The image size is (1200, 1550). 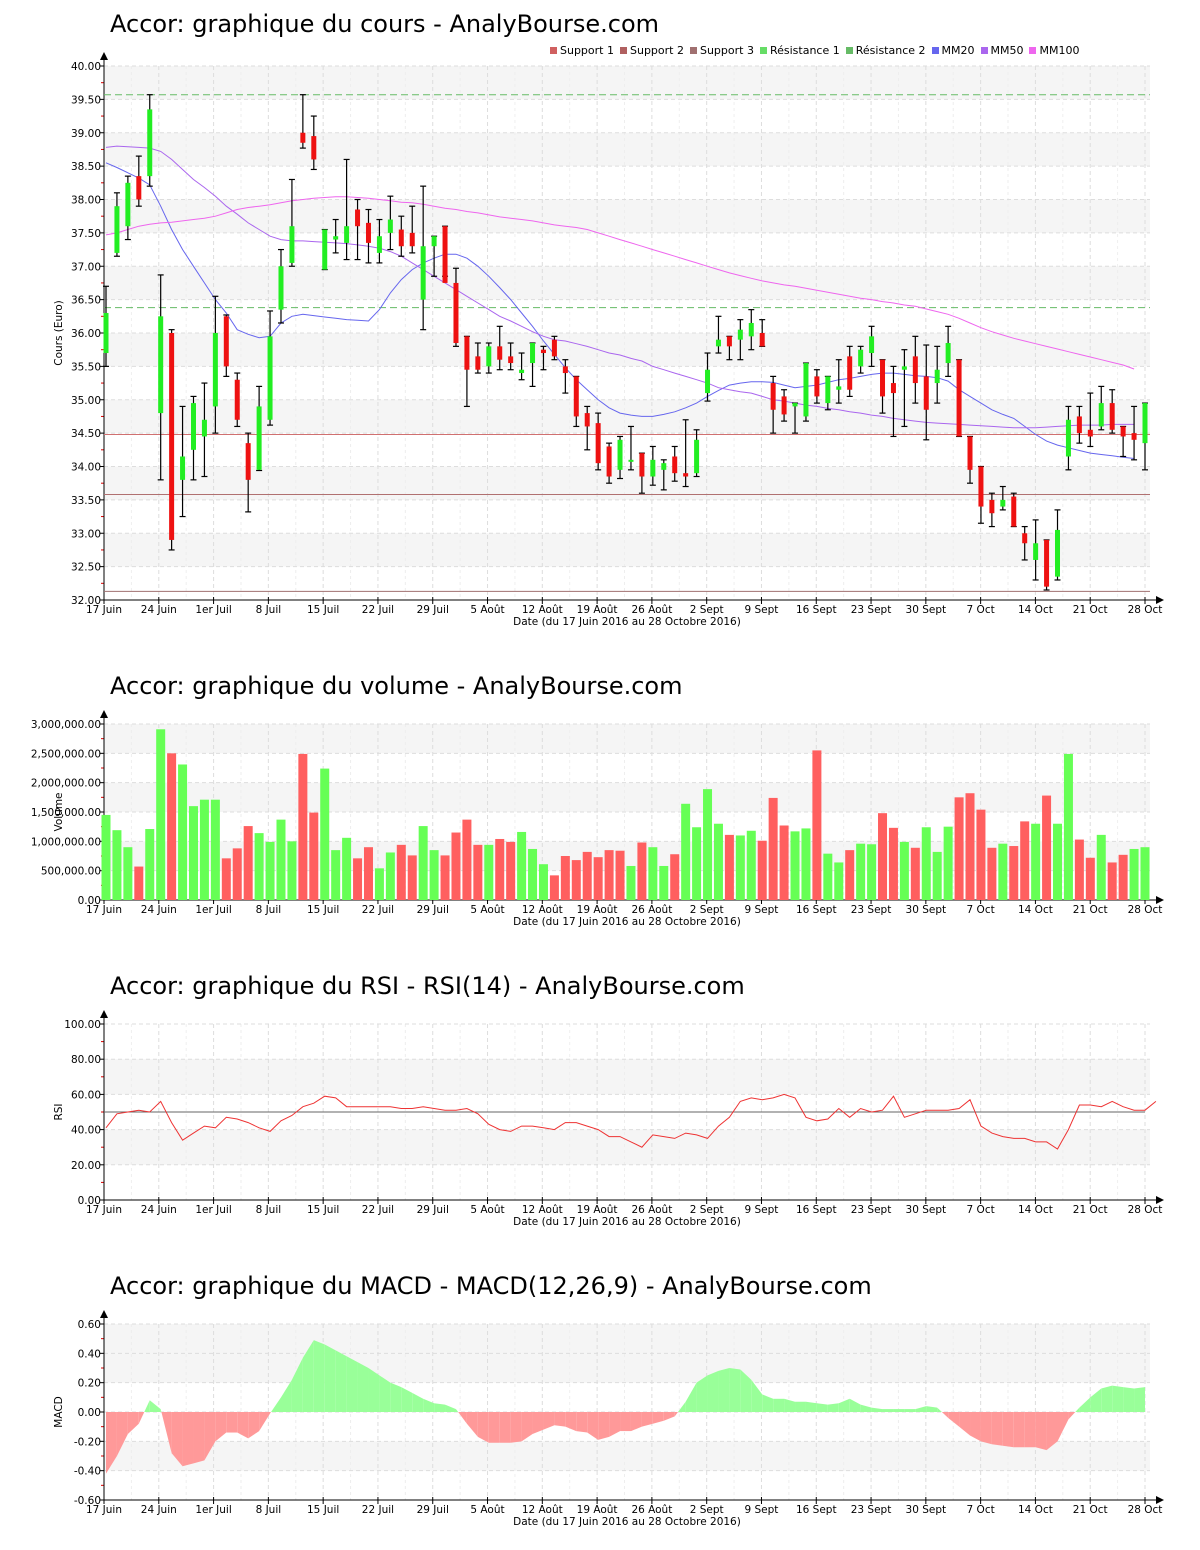 What do you see at coordinates (378, 1510) in the screenshot?
I see `x-tick-label: 22 Juil` at bounding box center [378, 1510].